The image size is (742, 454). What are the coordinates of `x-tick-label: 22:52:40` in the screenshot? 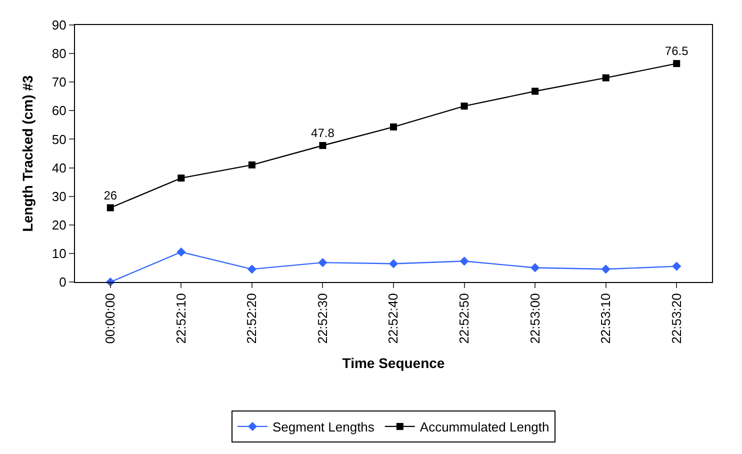 It's located at (393, 318).